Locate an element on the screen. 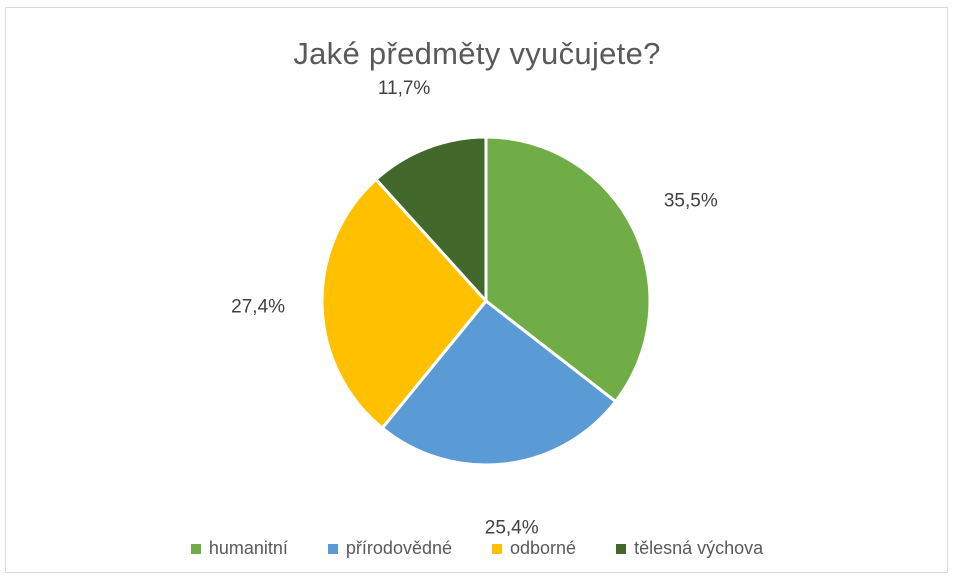 This screenshot has height=579, width=954. data-label-4: 11,7% is located at coordinates (404, 88).